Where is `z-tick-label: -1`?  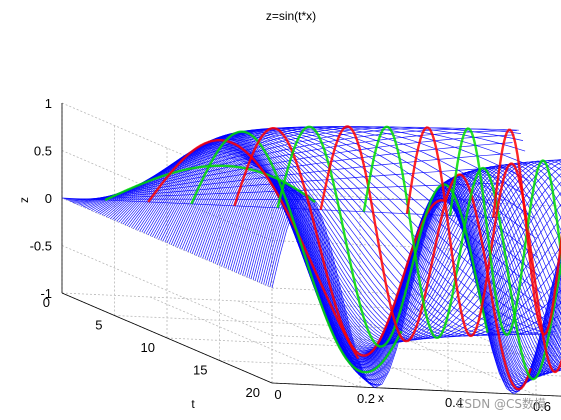 z-tick-label: -1 is located at coordinates (46, 293).